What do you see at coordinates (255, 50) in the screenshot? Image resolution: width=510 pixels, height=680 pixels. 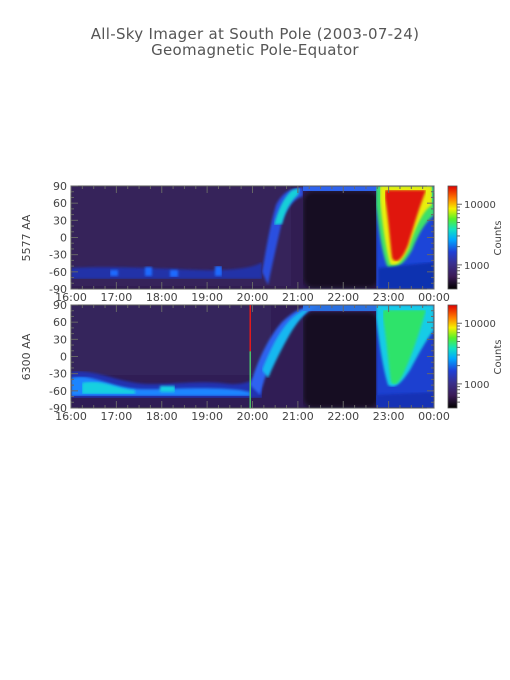 I see `chart-subtitle: Geomagnetic Pole-Equator` at bounding box center [255, 50].